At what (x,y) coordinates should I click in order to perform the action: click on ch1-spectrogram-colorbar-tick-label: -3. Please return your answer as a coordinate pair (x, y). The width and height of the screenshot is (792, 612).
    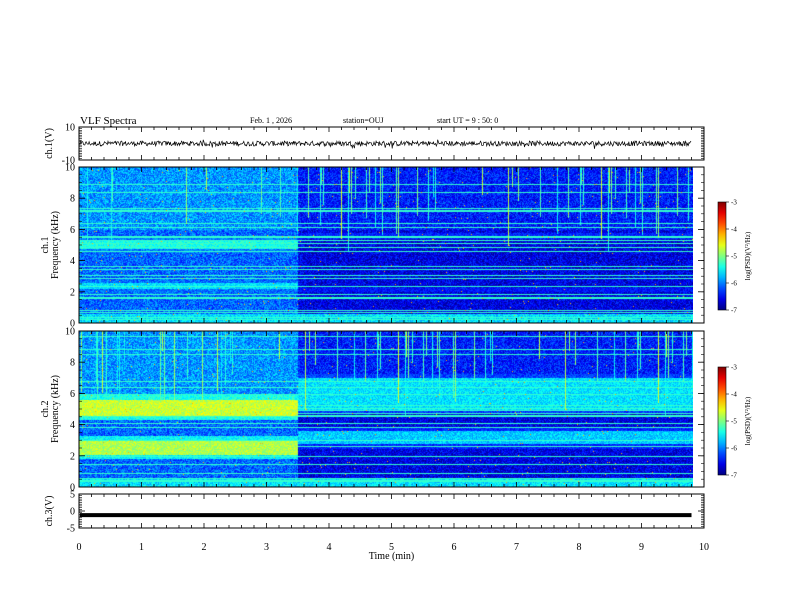
    Looking at the image, I should click on (734, 203).